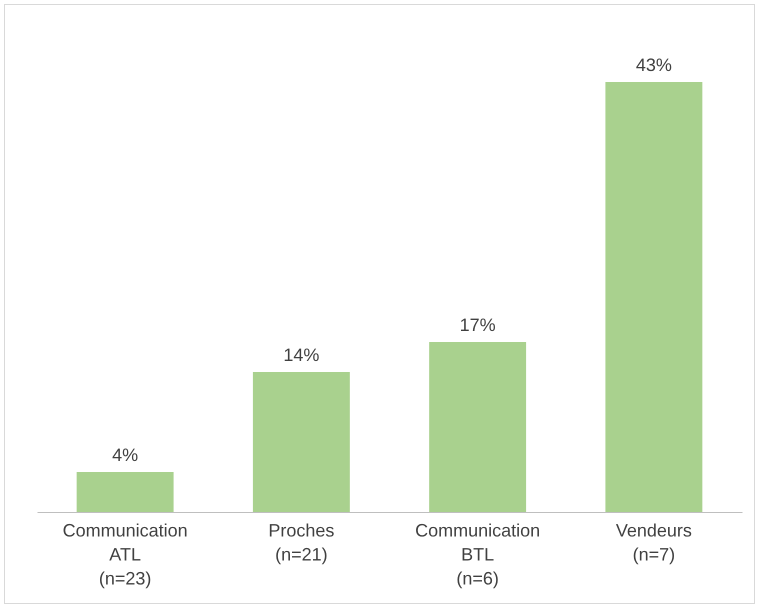 Image resolution: width=761 pixels, height=610 pixels. Describe the element at coordinates (301, 355) in the screenshot. I see `data-label: 14%` at that location.